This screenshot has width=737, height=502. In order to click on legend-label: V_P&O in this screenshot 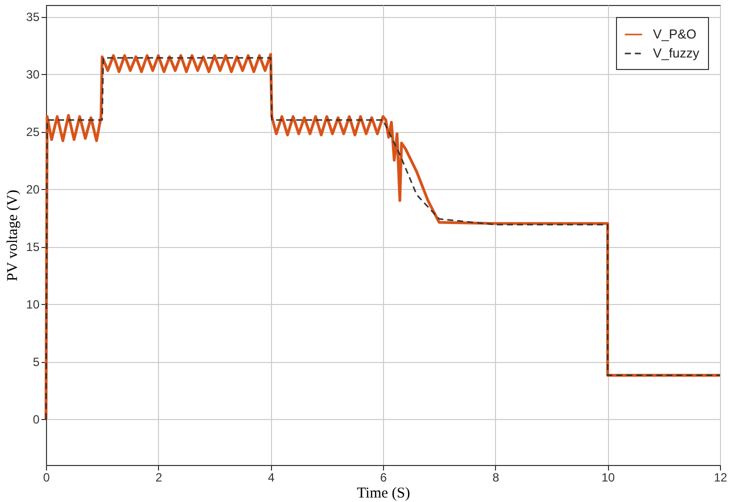, I will do `click(674, 34)`.